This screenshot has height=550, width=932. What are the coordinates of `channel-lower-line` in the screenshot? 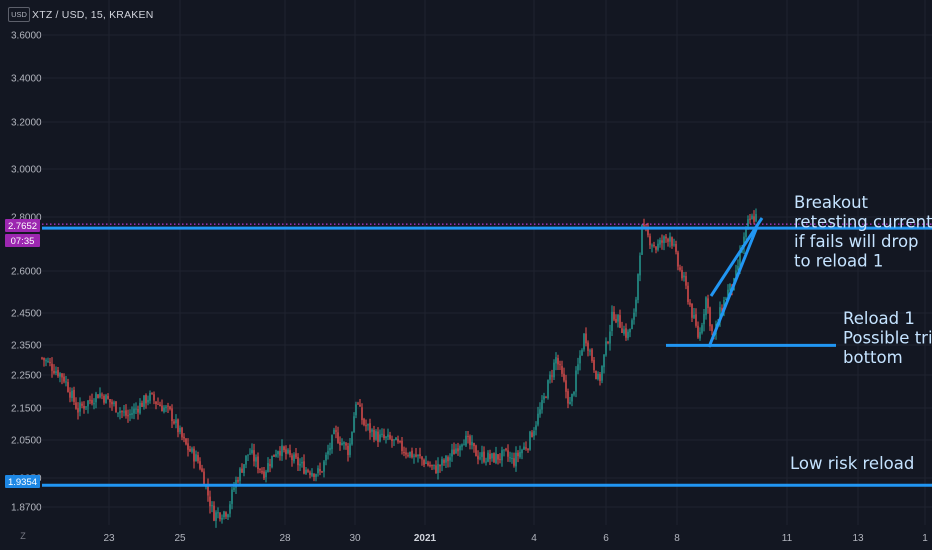 It's located at (733, 287).